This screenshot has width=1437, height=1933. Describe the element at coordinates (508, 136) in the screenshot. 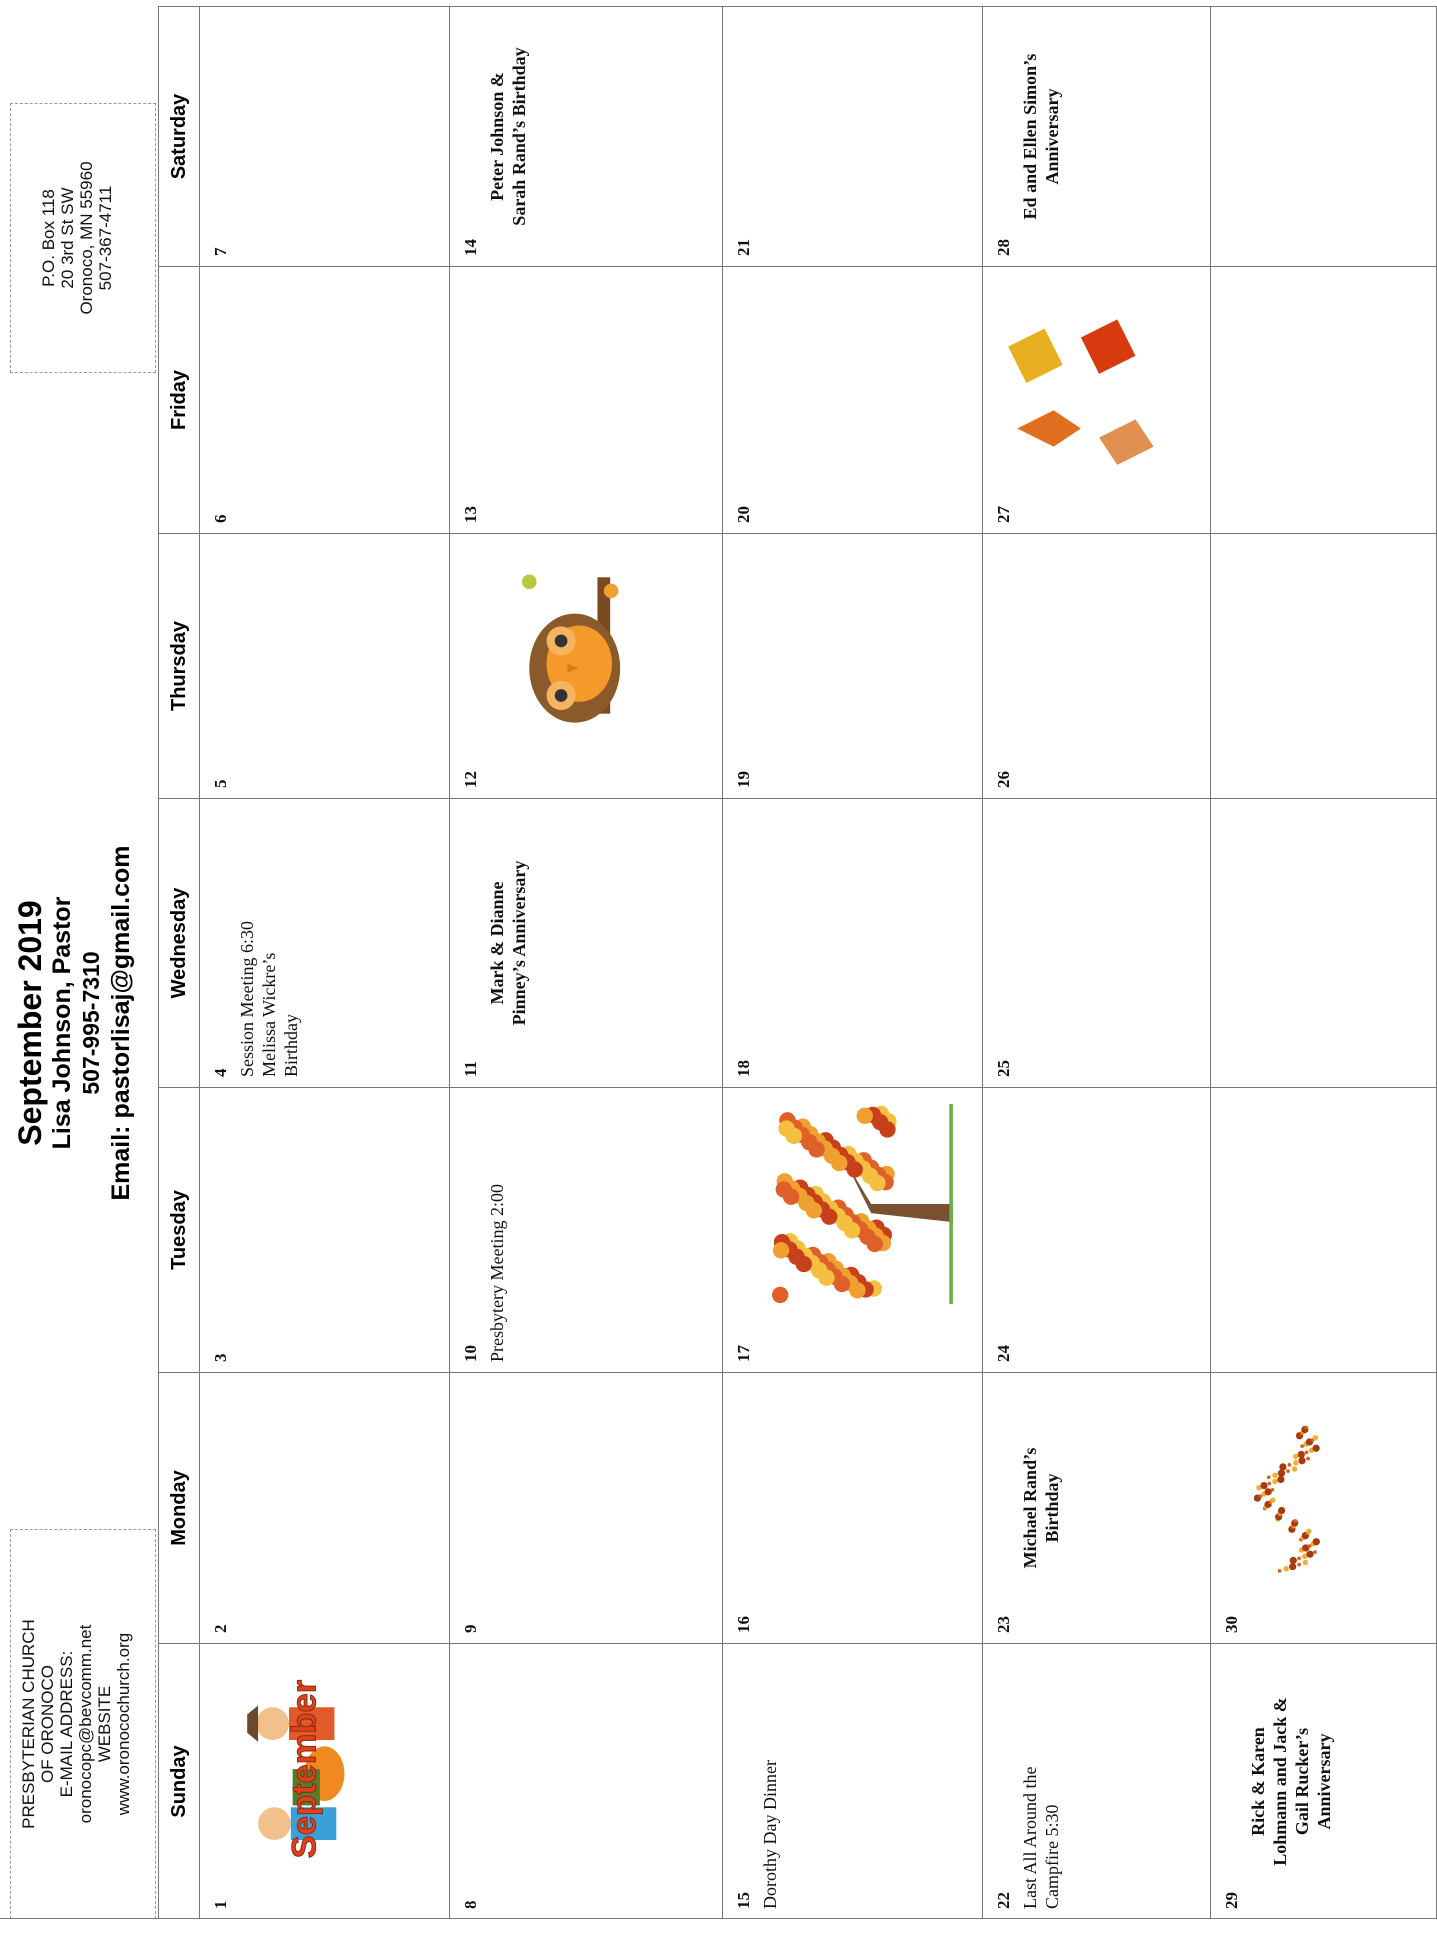

I see `events: Peter Johnson & Sarah Rand’s Birthday` at that location.